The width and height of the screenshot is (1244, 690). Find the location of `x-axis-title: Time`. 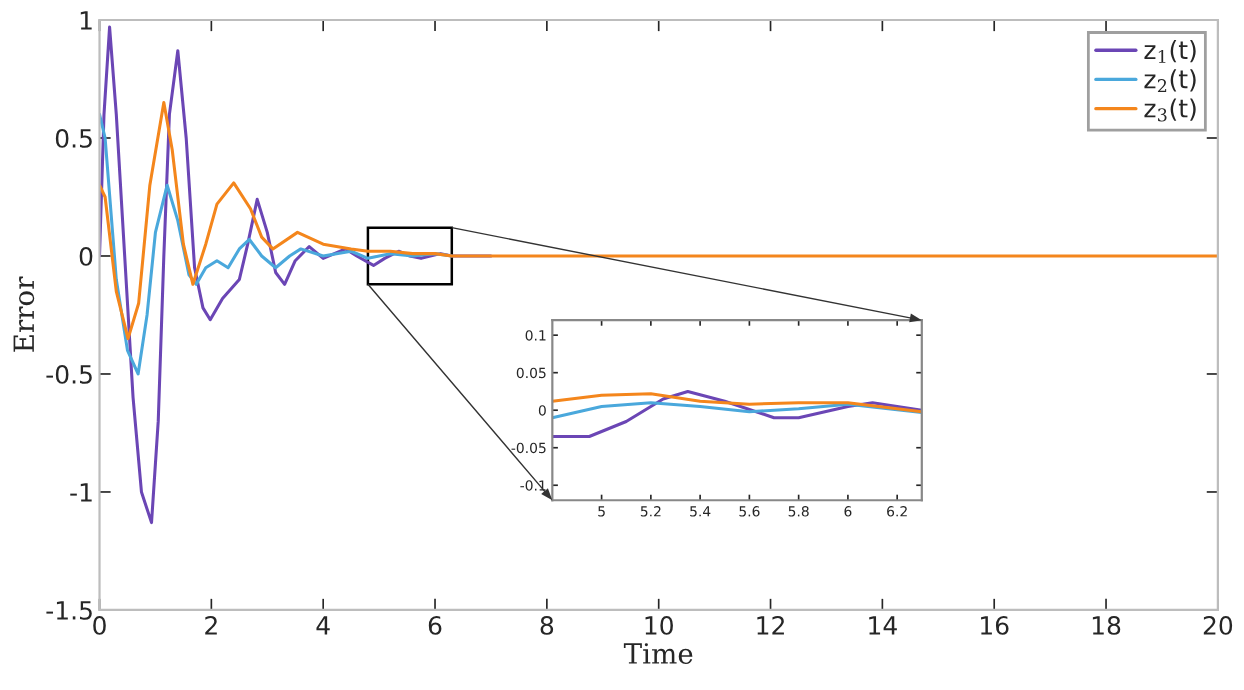

x-axis-title: Time is located at coordinates (658, 653).